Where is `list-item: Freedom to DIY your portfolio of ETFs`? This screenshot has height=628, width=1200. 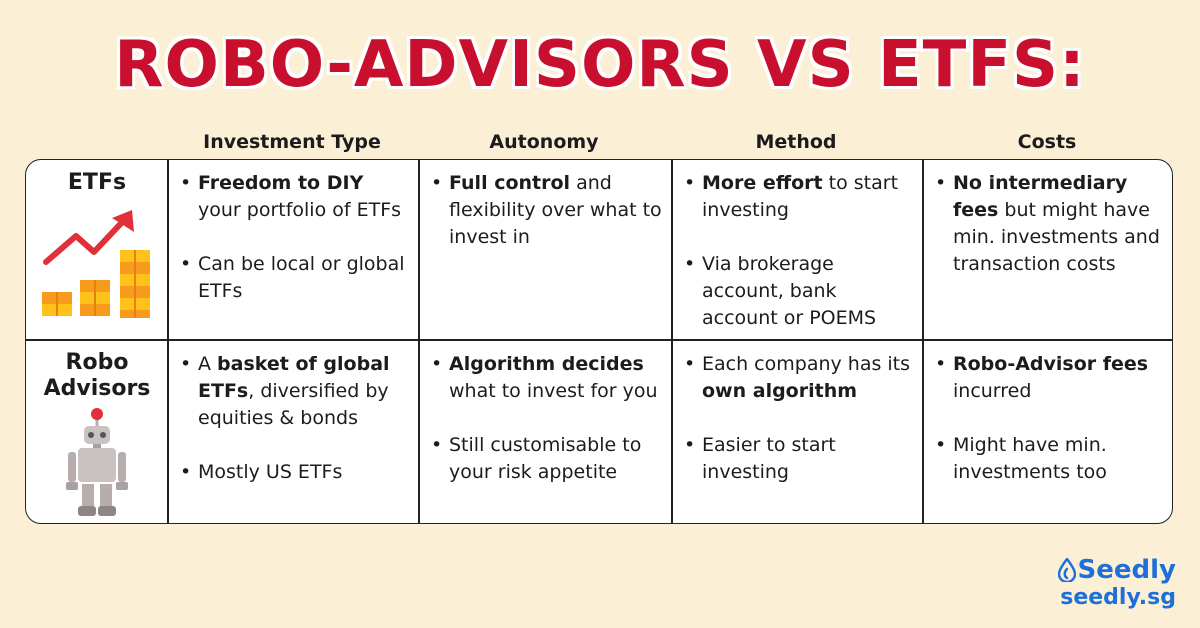
list-item: Freedom to DIY your portfolio of ETFs is located at coordinates (294, 197).